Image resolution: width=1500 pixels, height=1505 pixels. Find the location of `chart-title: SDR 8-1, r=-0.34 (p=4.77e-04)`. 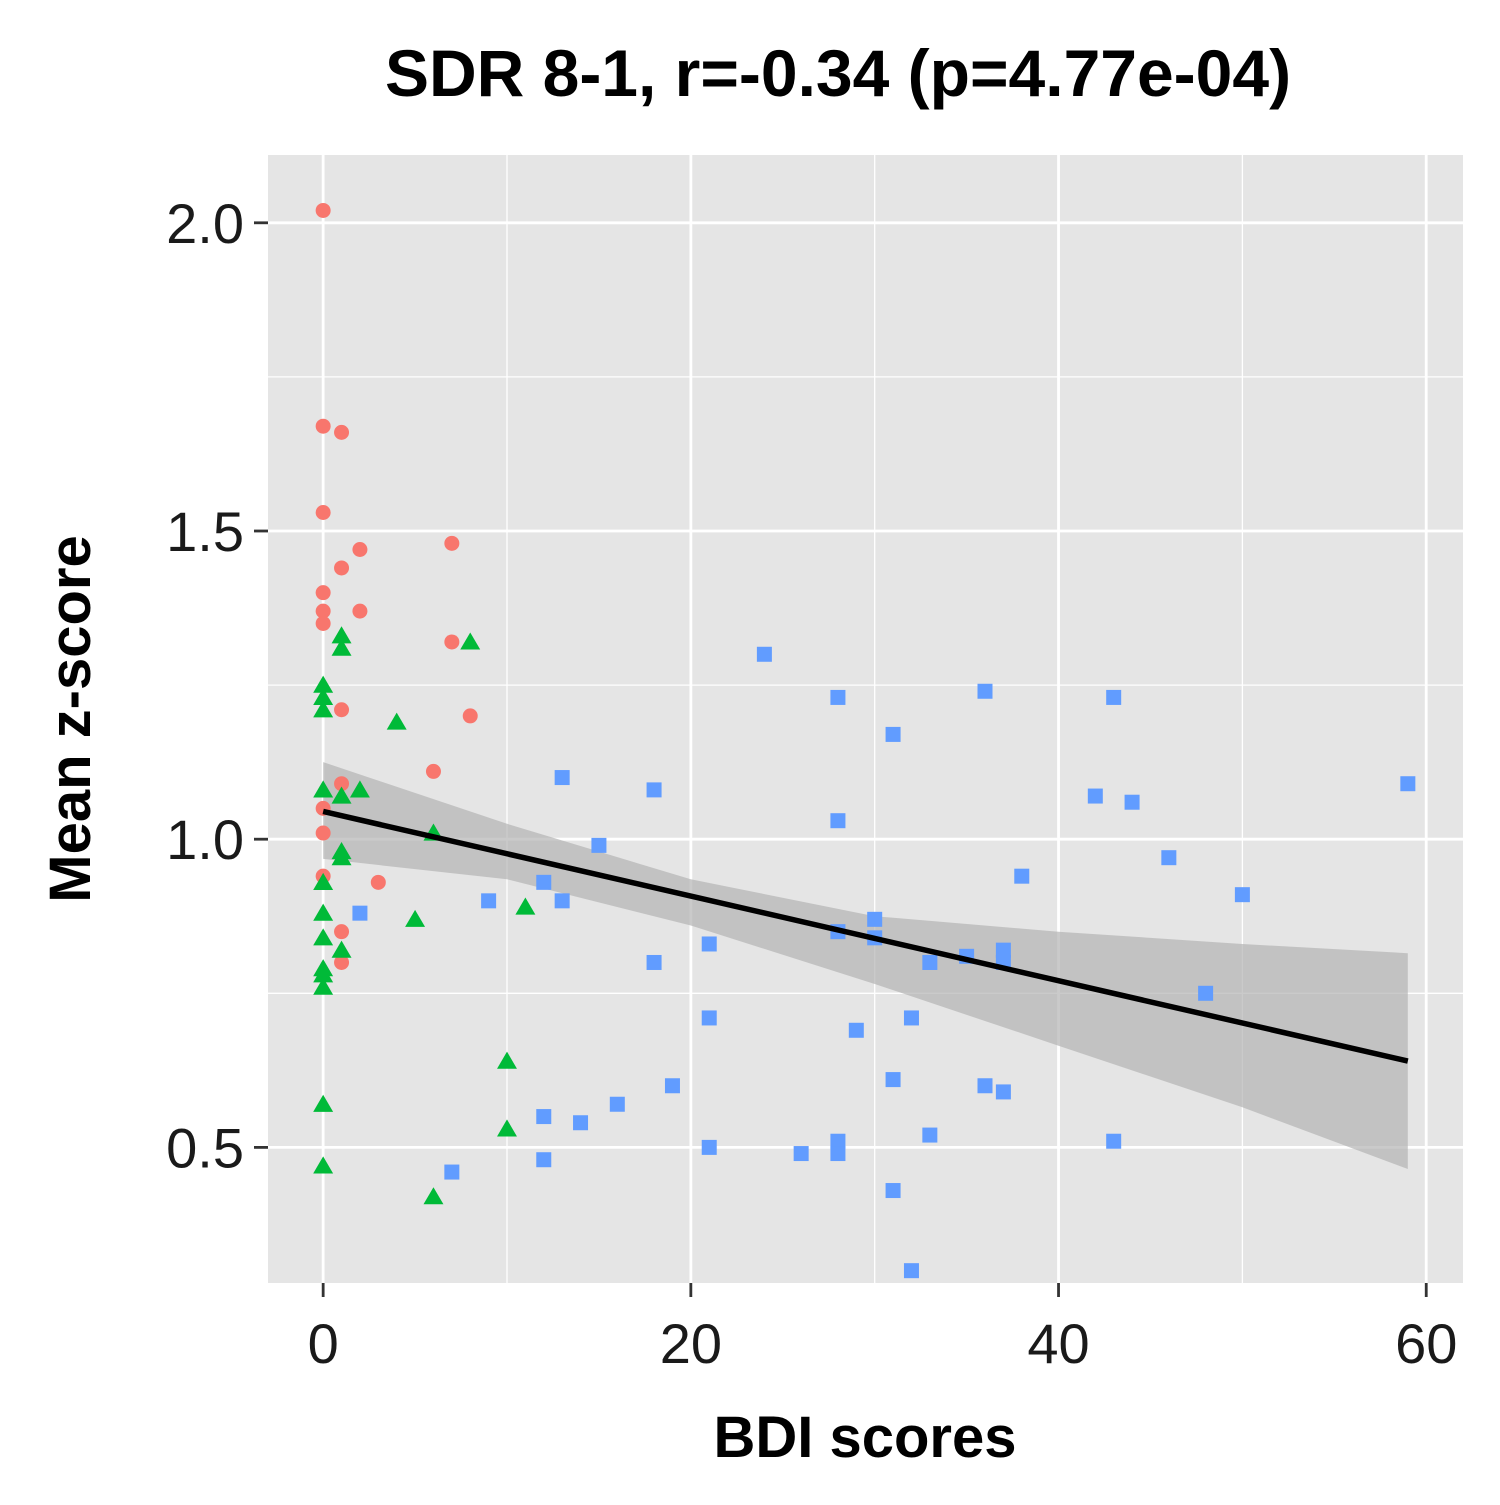

chart-title: SDR 8-1, r=-0.34 (p=4.77e-04) is located at coordinates (838, 73).